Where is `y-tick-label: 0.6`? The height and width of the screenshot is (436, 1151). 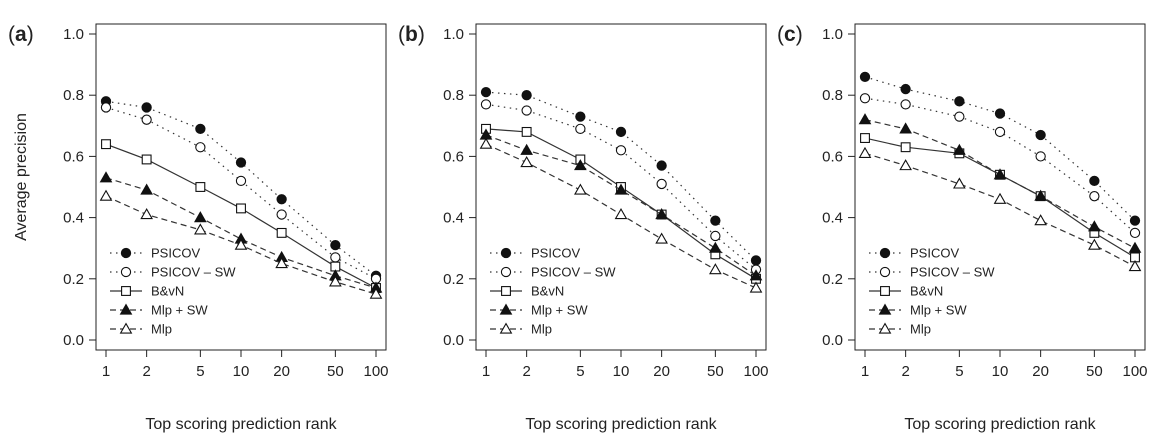
y-tick-label: 0.6 is located at coordinates (73, 156).